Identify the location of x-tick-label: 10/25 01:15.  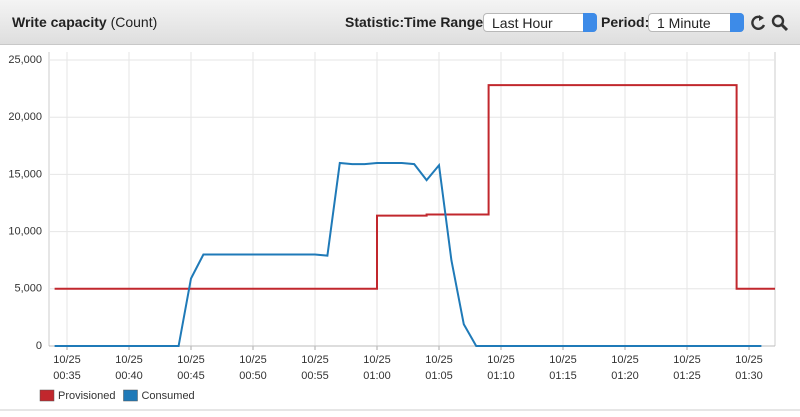
(563, 368).